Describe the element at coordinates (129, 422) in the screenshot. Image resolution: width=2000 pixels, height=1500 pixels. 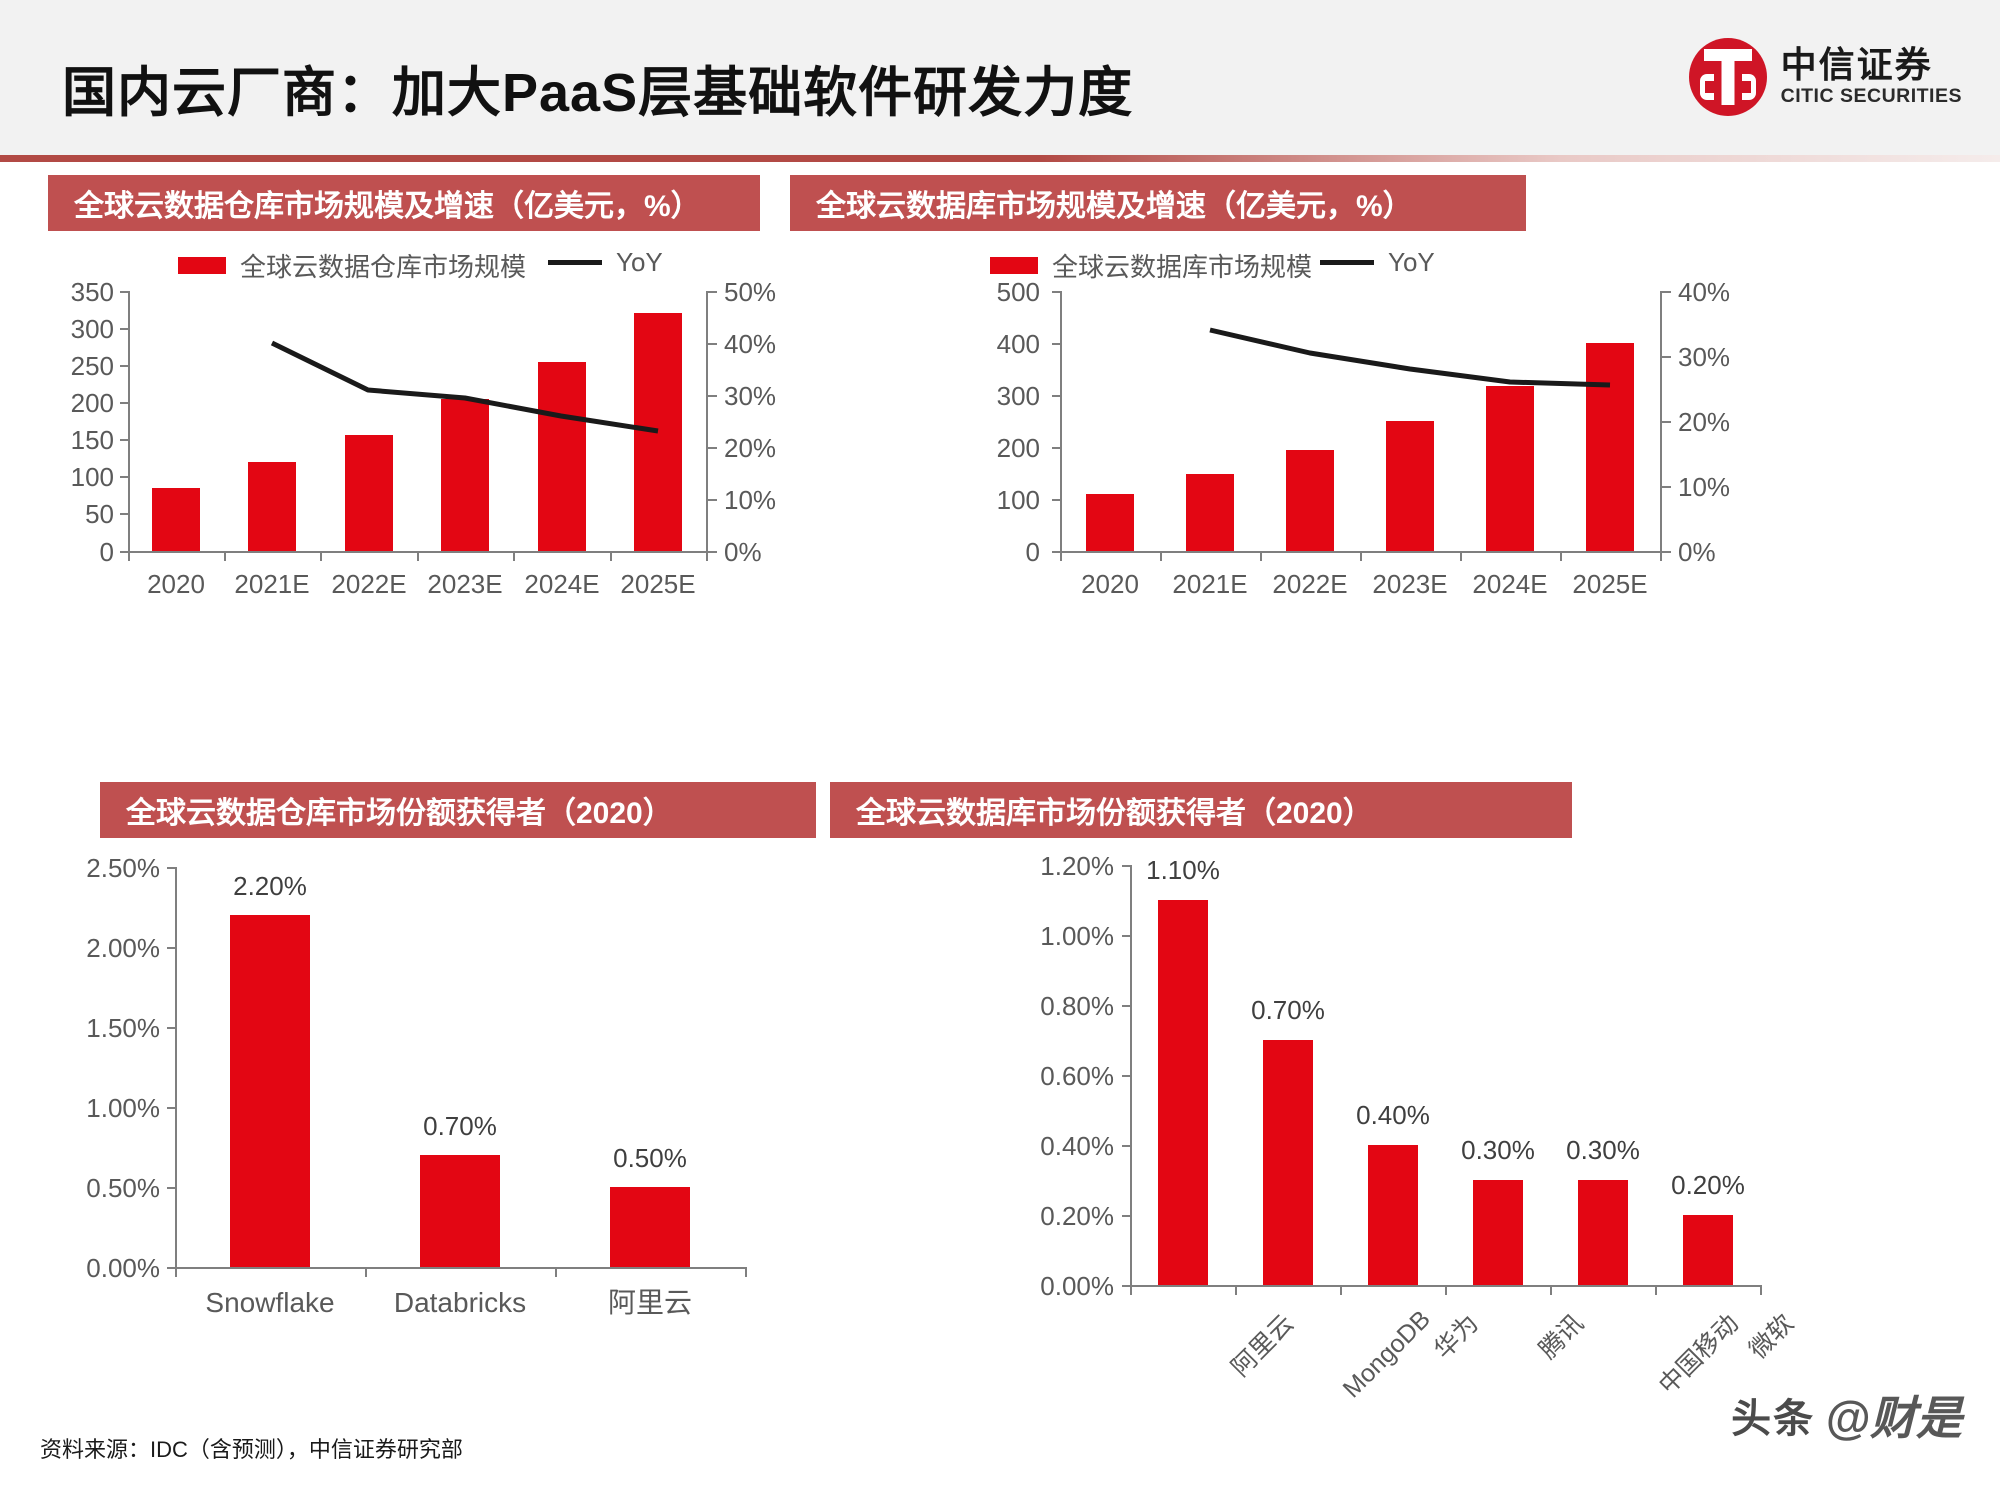
I see `y-axis-left-line` at that location.